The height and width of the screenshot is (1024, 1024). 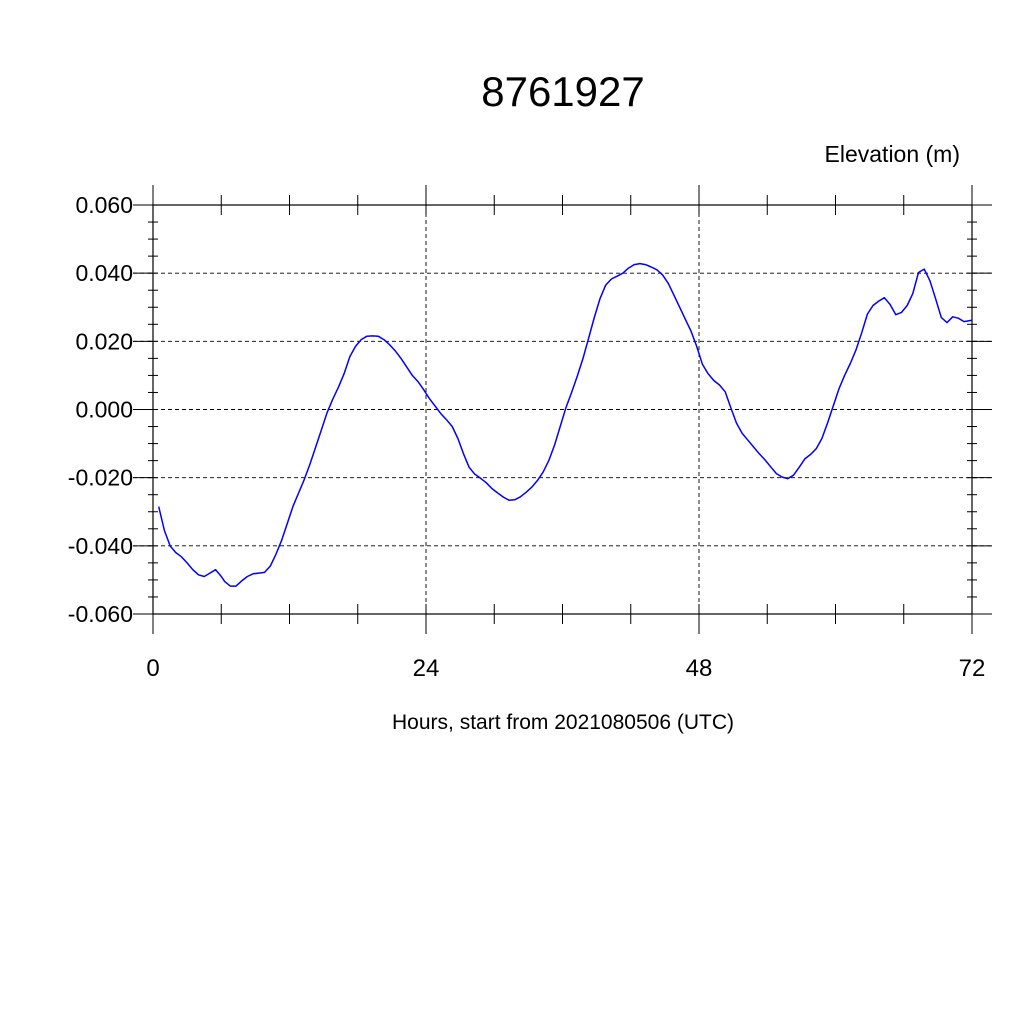 I want to click on y-tick-label: -0.040, so click(x=100, y=546).